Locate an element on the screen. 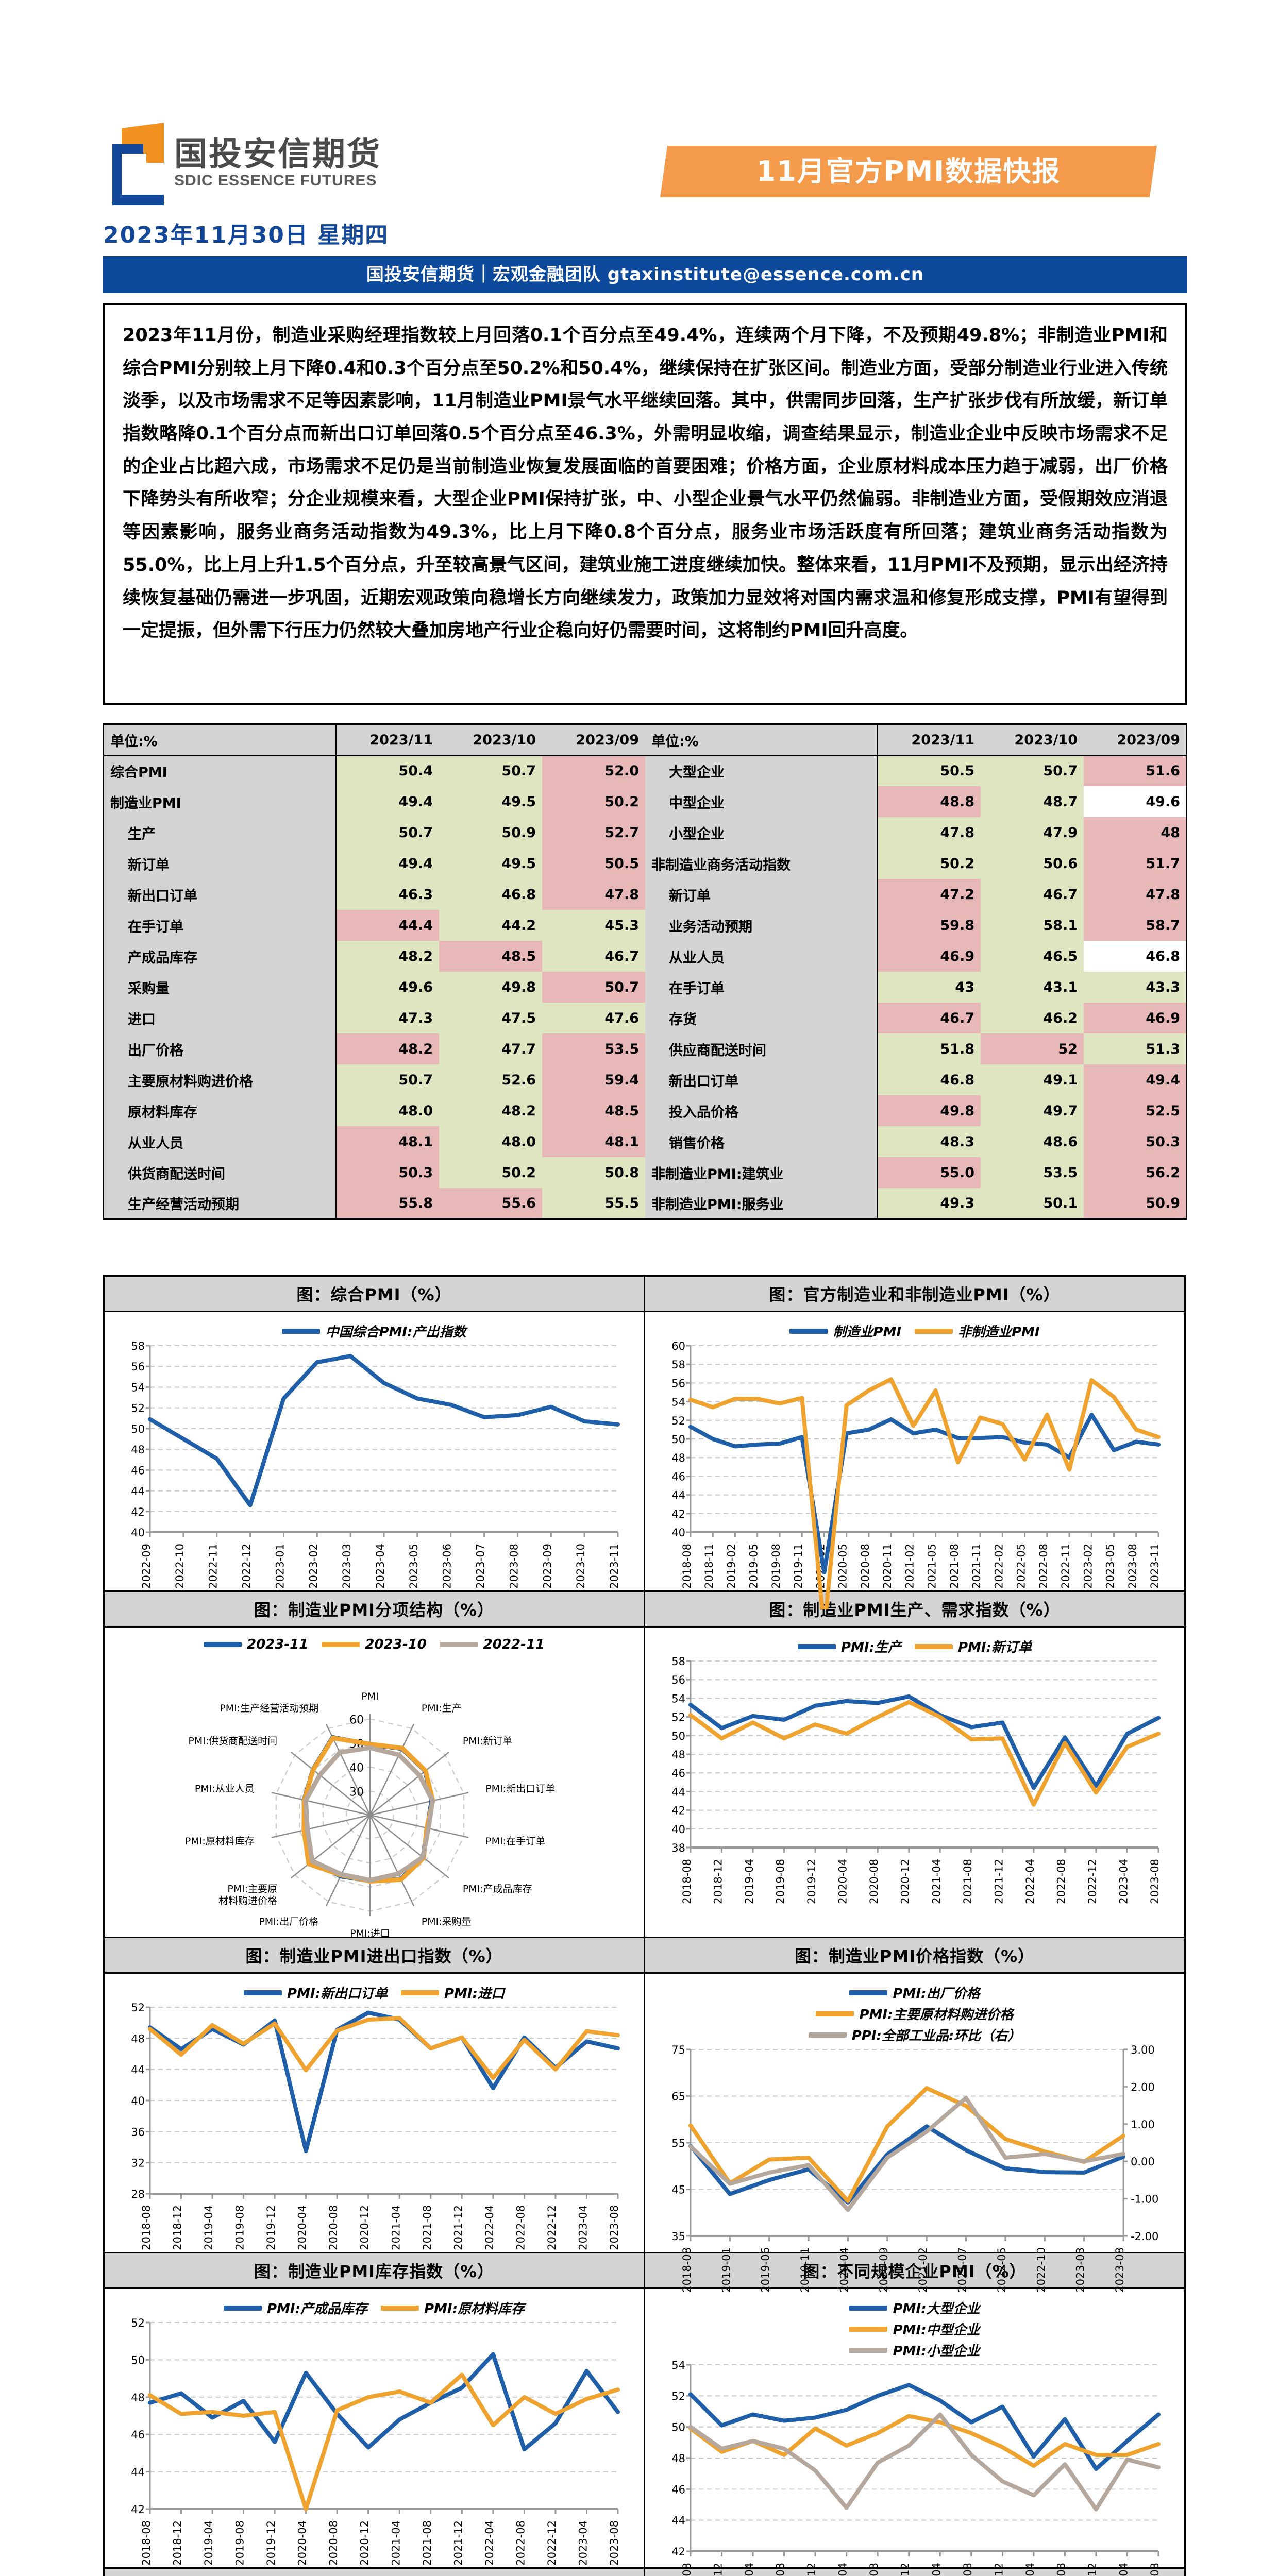  table-row: 存货 46.7 46.2 46.9 is located at coordinates (916, 1018).